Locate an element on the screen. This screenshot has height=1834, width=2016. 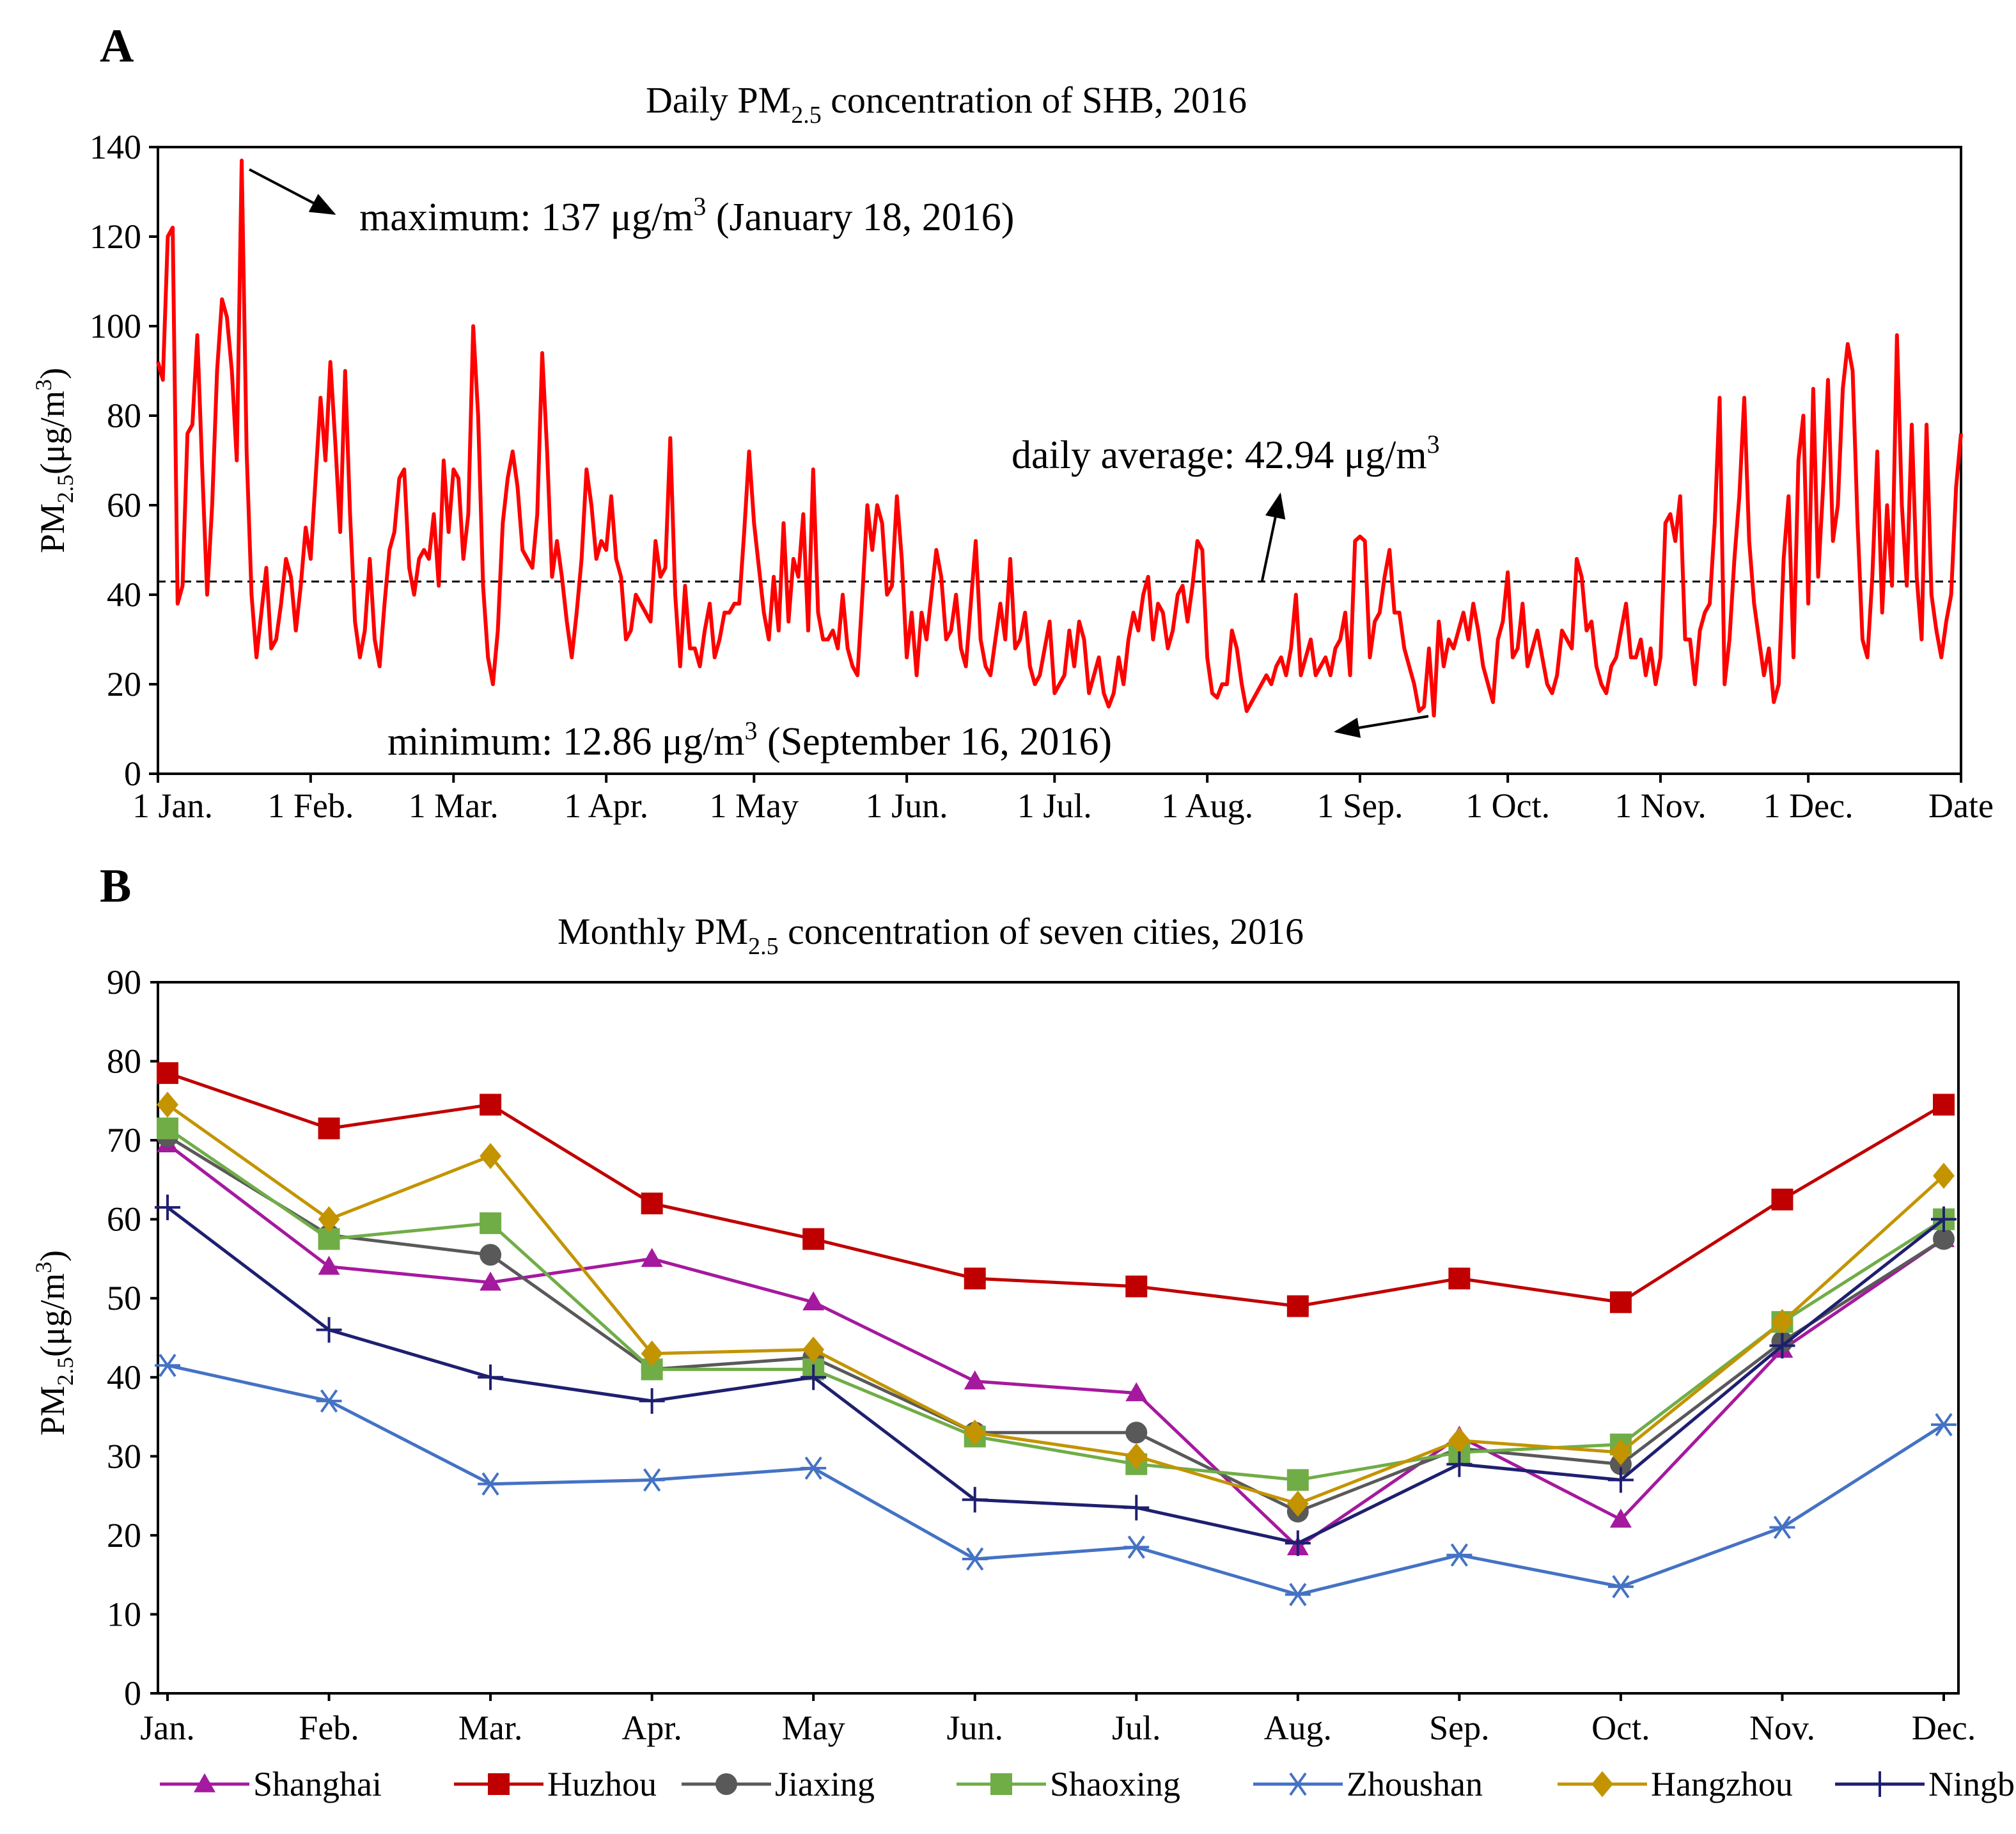
panel-a-y-axis-label: PM2.5(μg/m3) is located at coordinates (54, 460).